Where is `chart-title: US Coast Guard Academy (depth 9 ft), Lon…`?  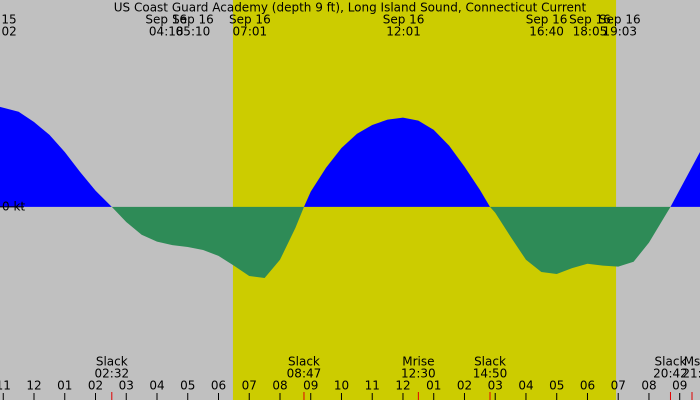 chart-title: US Coast Guard Academy (depth 9 ft), Lon… is located at coordinates (350, 8).